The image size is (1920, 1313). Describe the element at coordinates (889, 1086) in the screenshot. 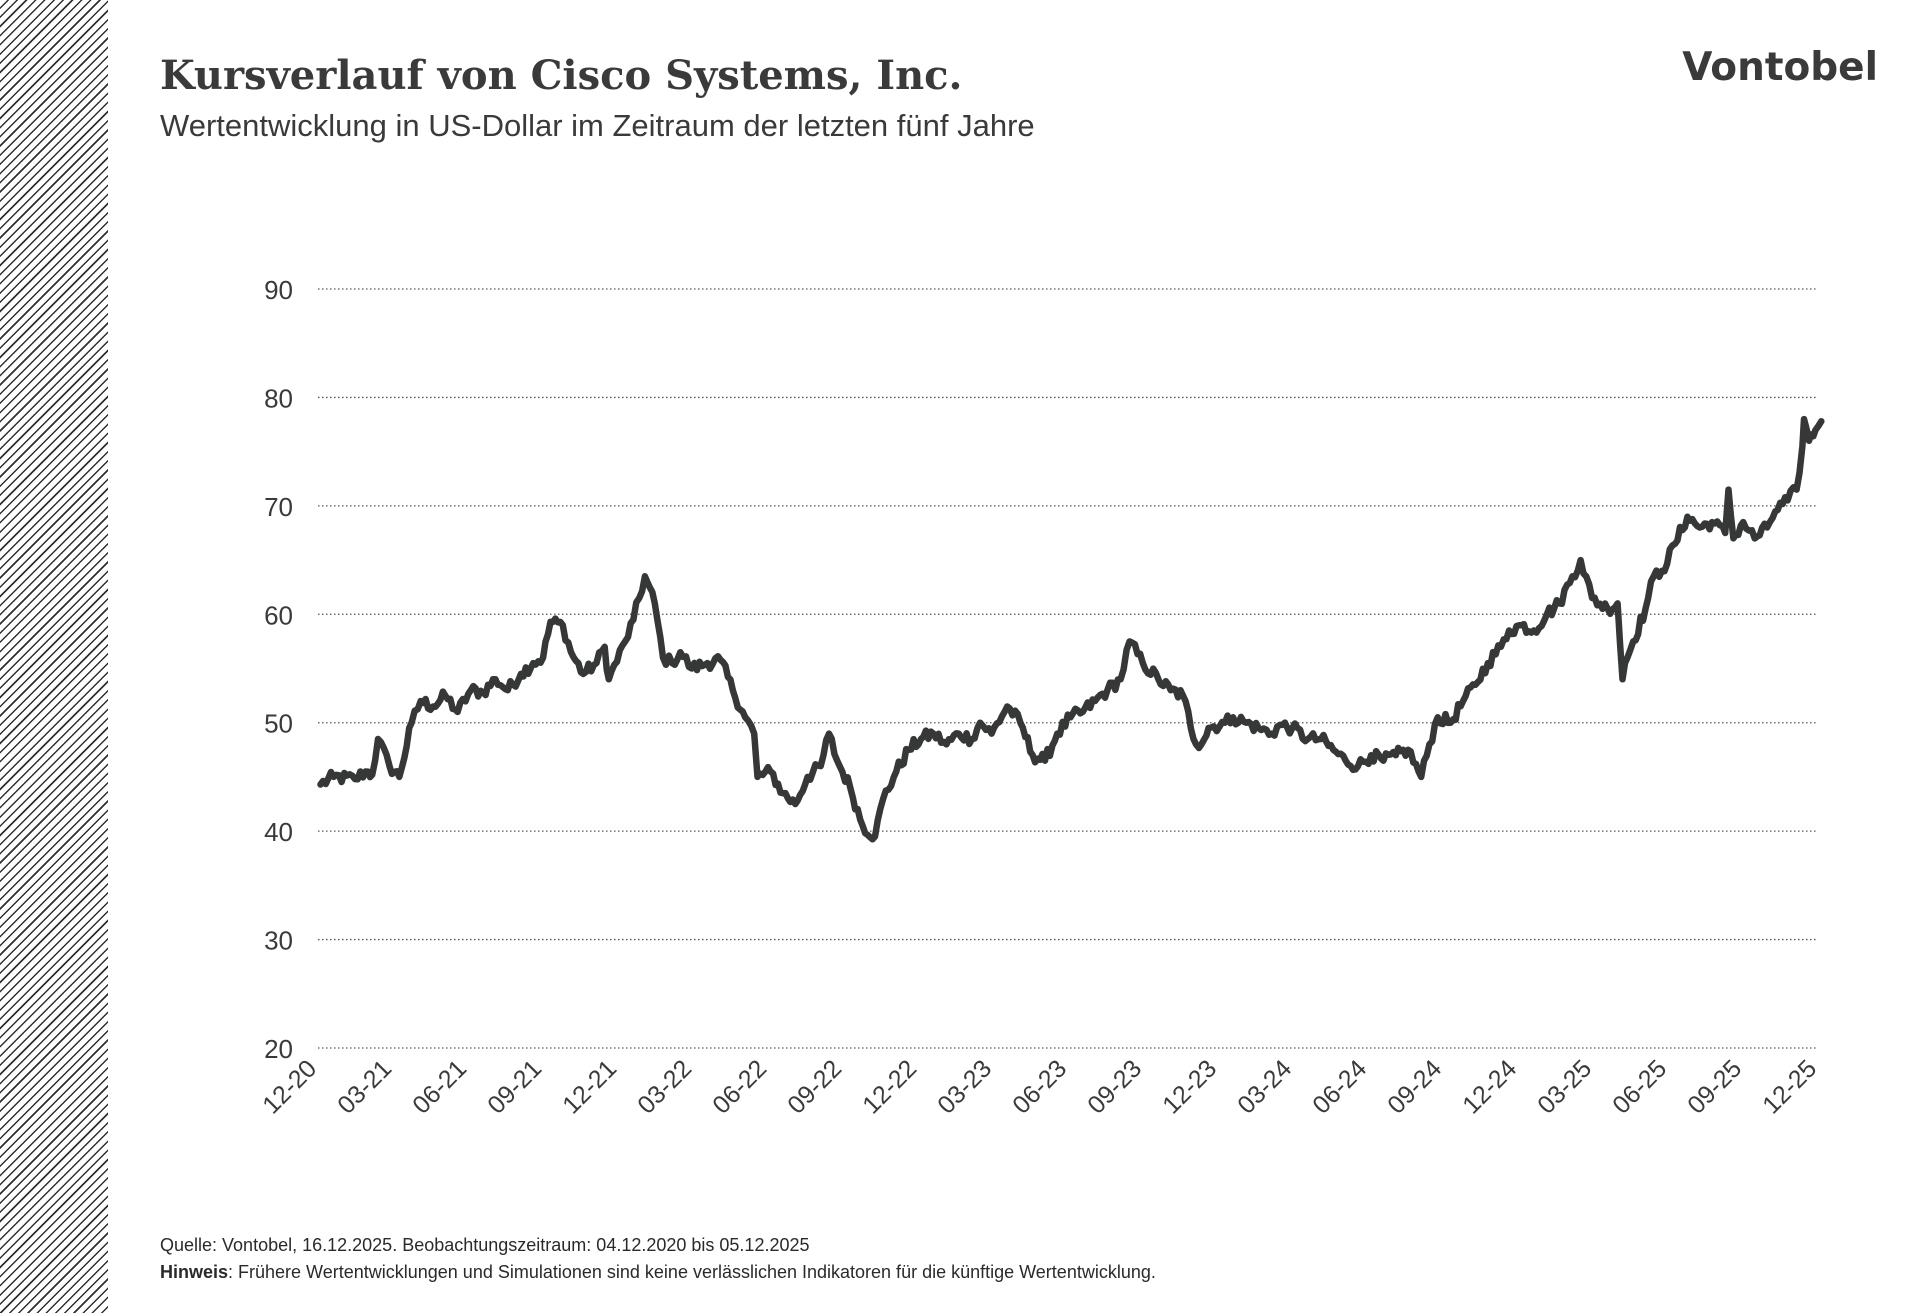

I see `x-tick-label: 12-22` at that location.